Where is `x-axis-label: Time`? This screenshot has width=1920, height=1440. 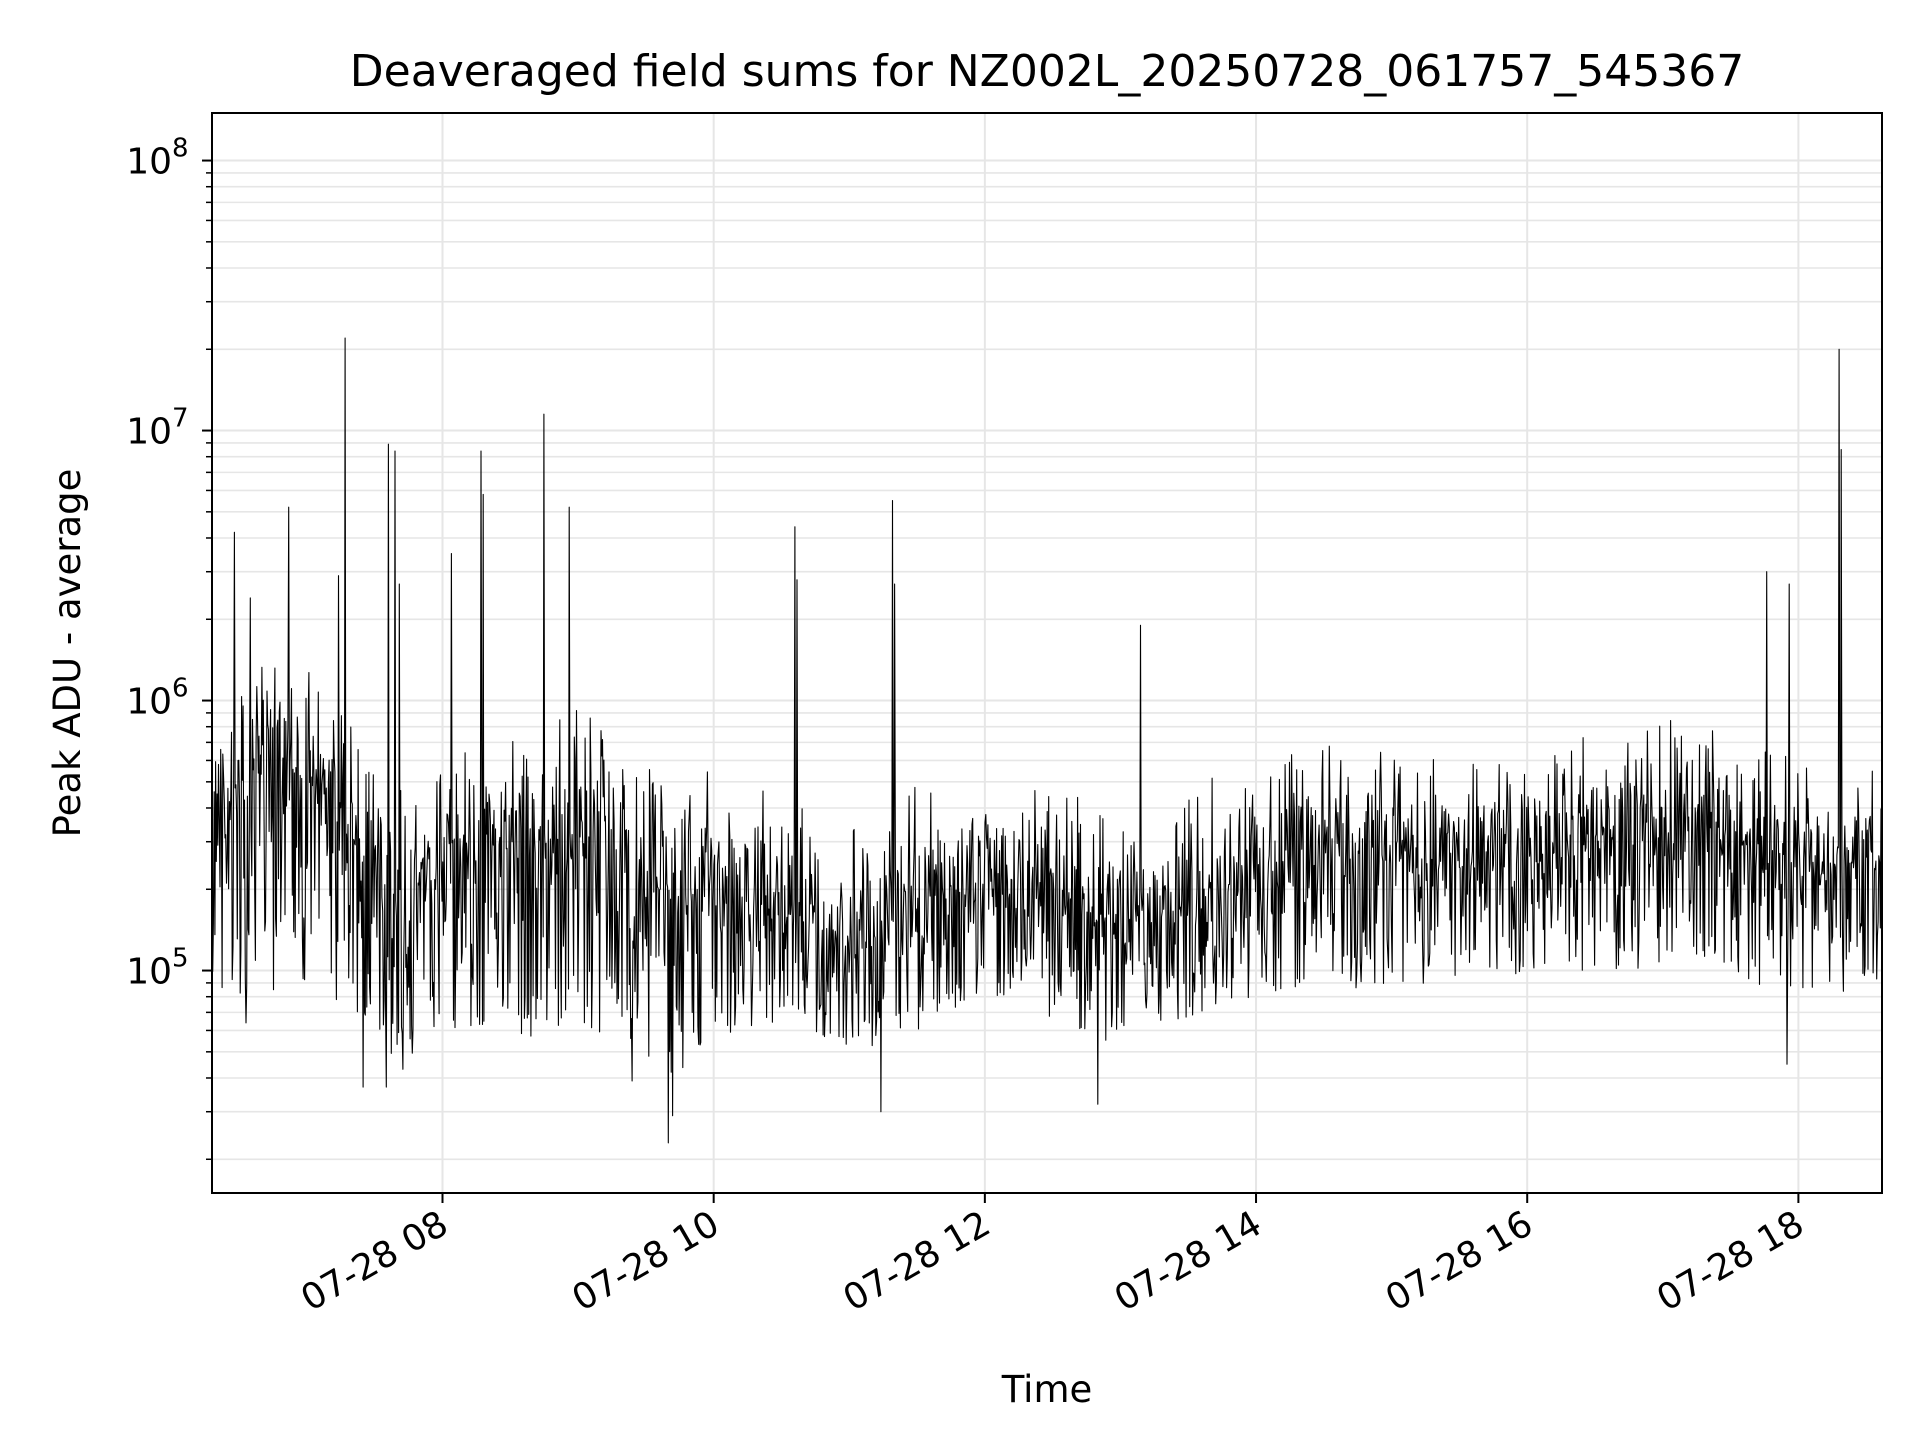 x-axis-label: Time is located at coordinates (1047, 1389).